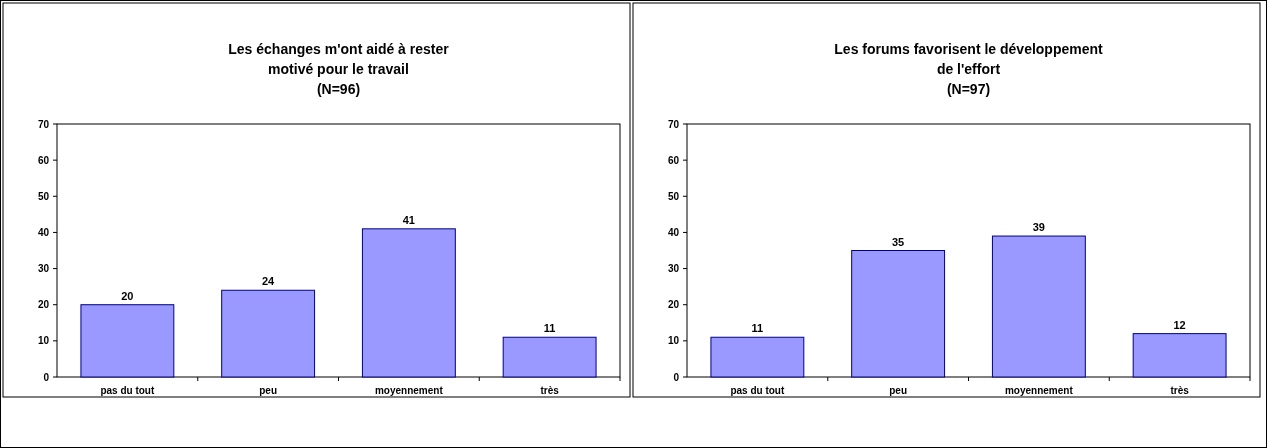 The height and width of the screenshot is (448, 1267). Describe the element at coordinates (1179, 324) in the screenshot. I see `data-label: 12` at that location.